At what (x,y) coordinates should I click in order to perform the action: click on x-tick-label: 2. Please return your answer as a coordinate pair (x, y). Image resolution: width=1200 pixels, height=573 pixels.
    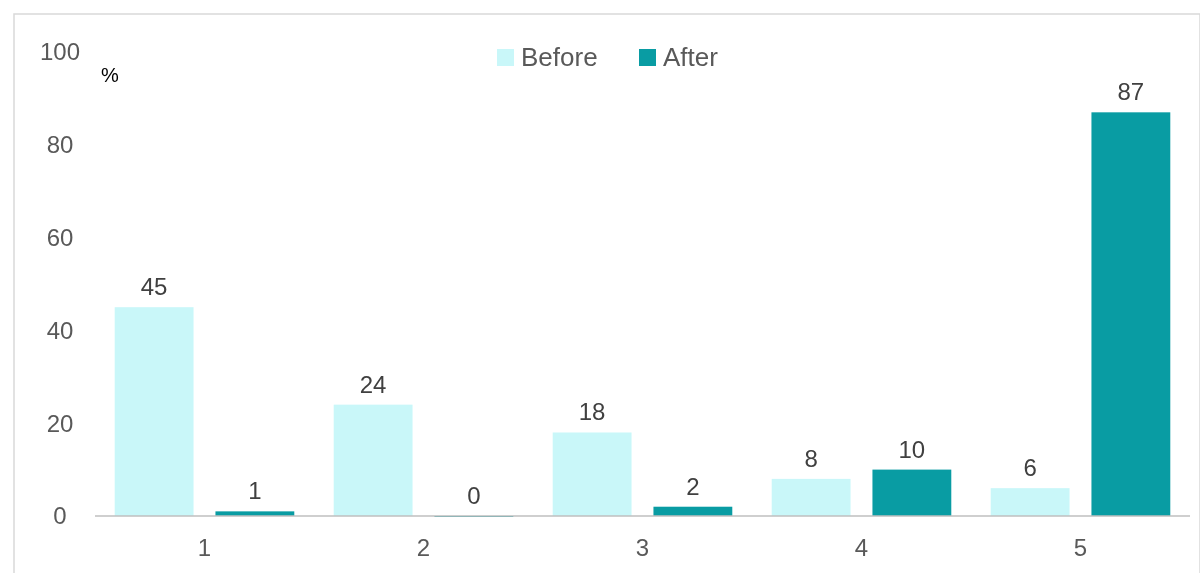
    Looking at the image, I should click on (423, 547).